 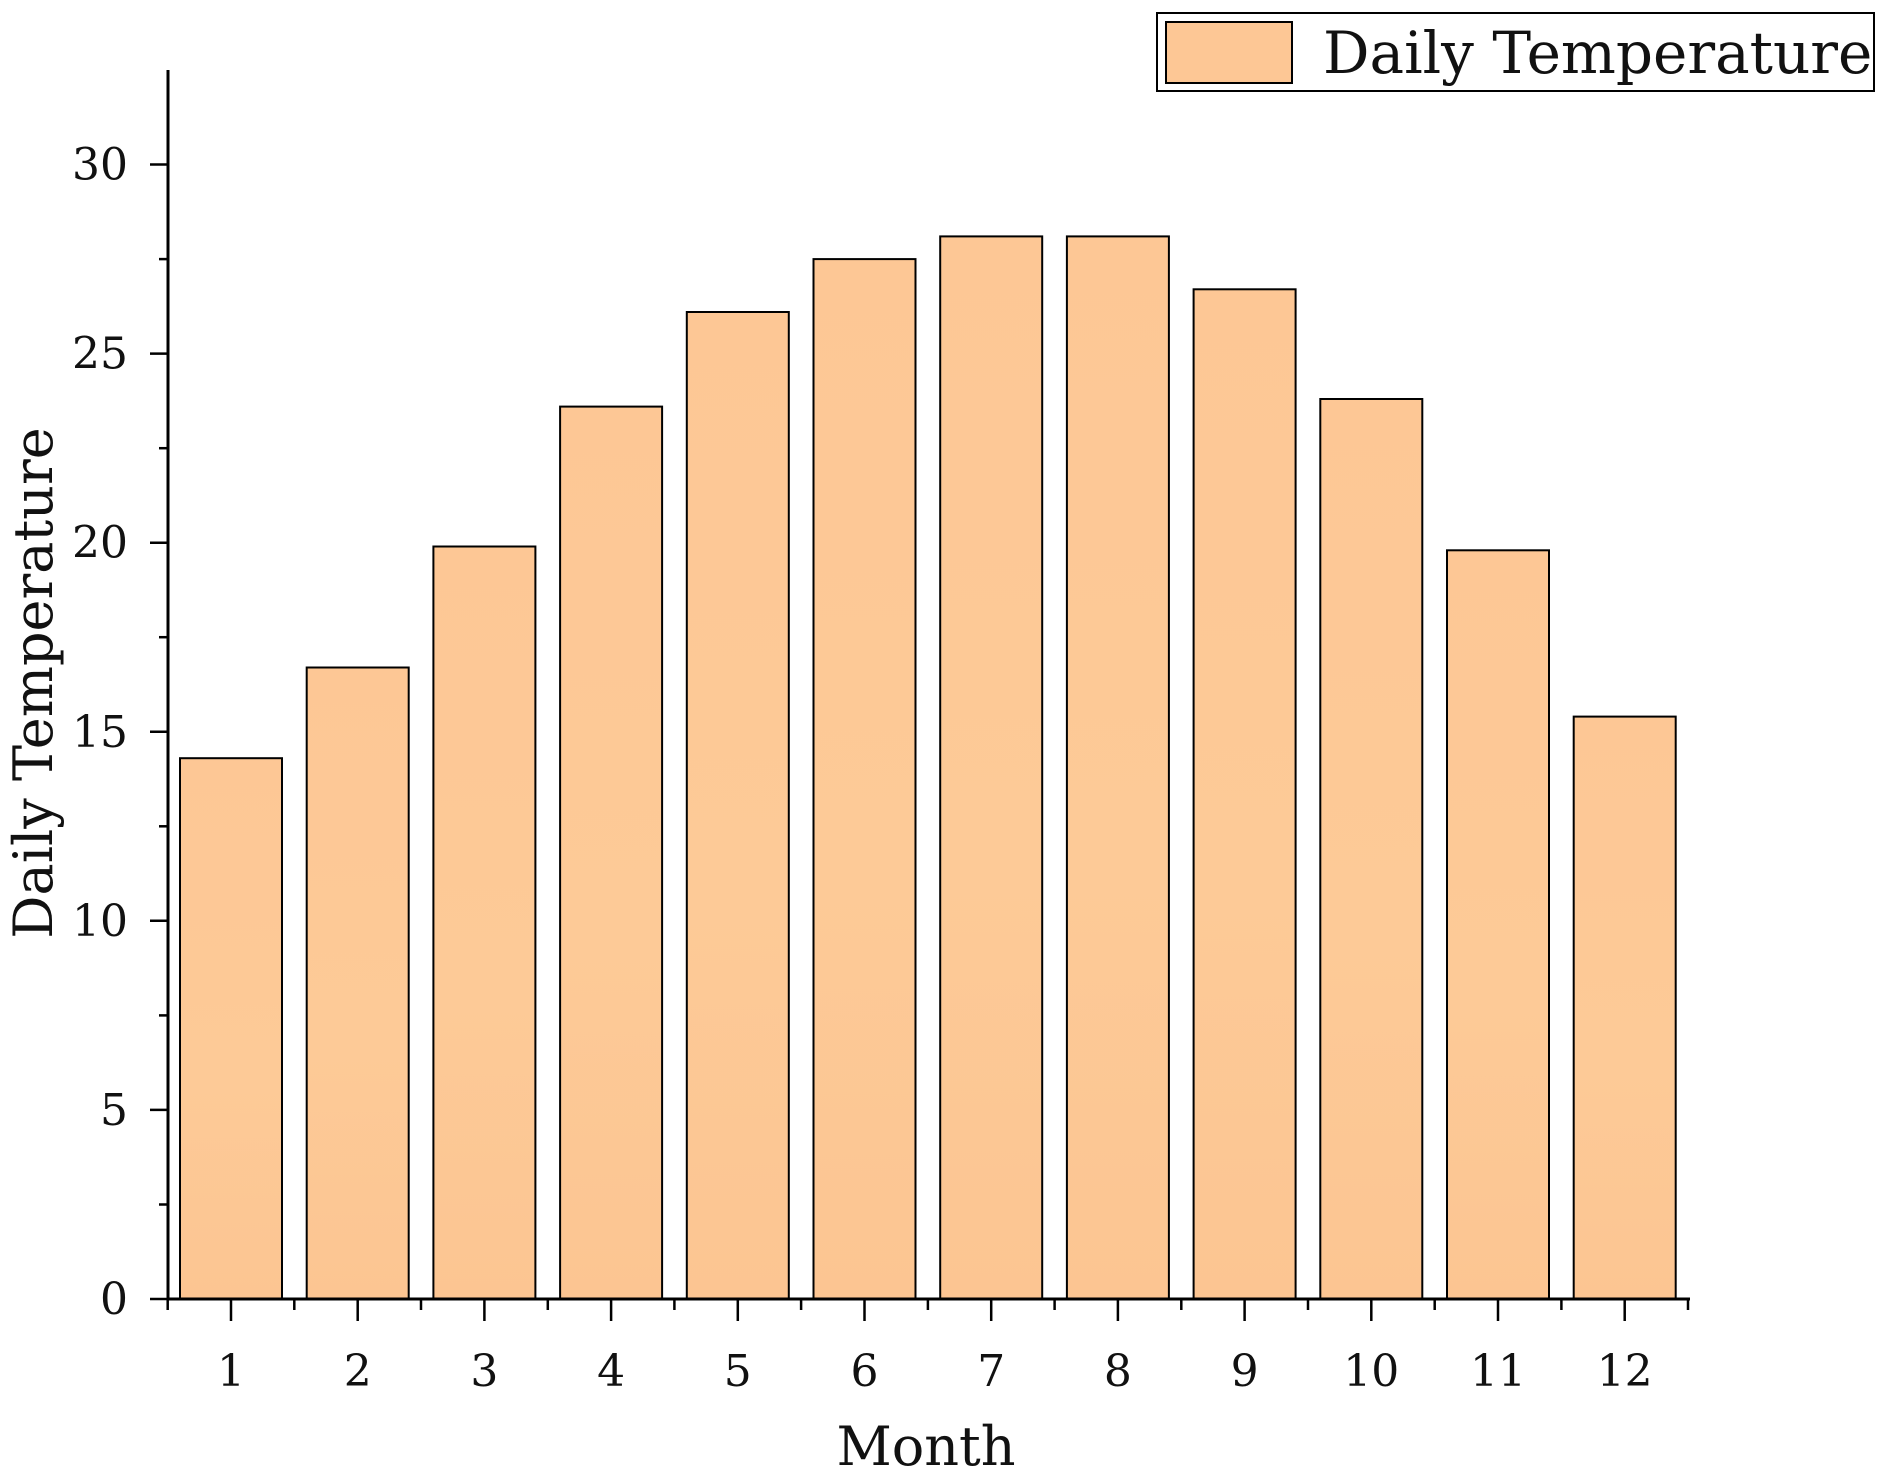 What do you see at coordinates (1371, 1371) in the screenshot?
I see `x-tick-label: 10` at bounding box center [1371, 1371].